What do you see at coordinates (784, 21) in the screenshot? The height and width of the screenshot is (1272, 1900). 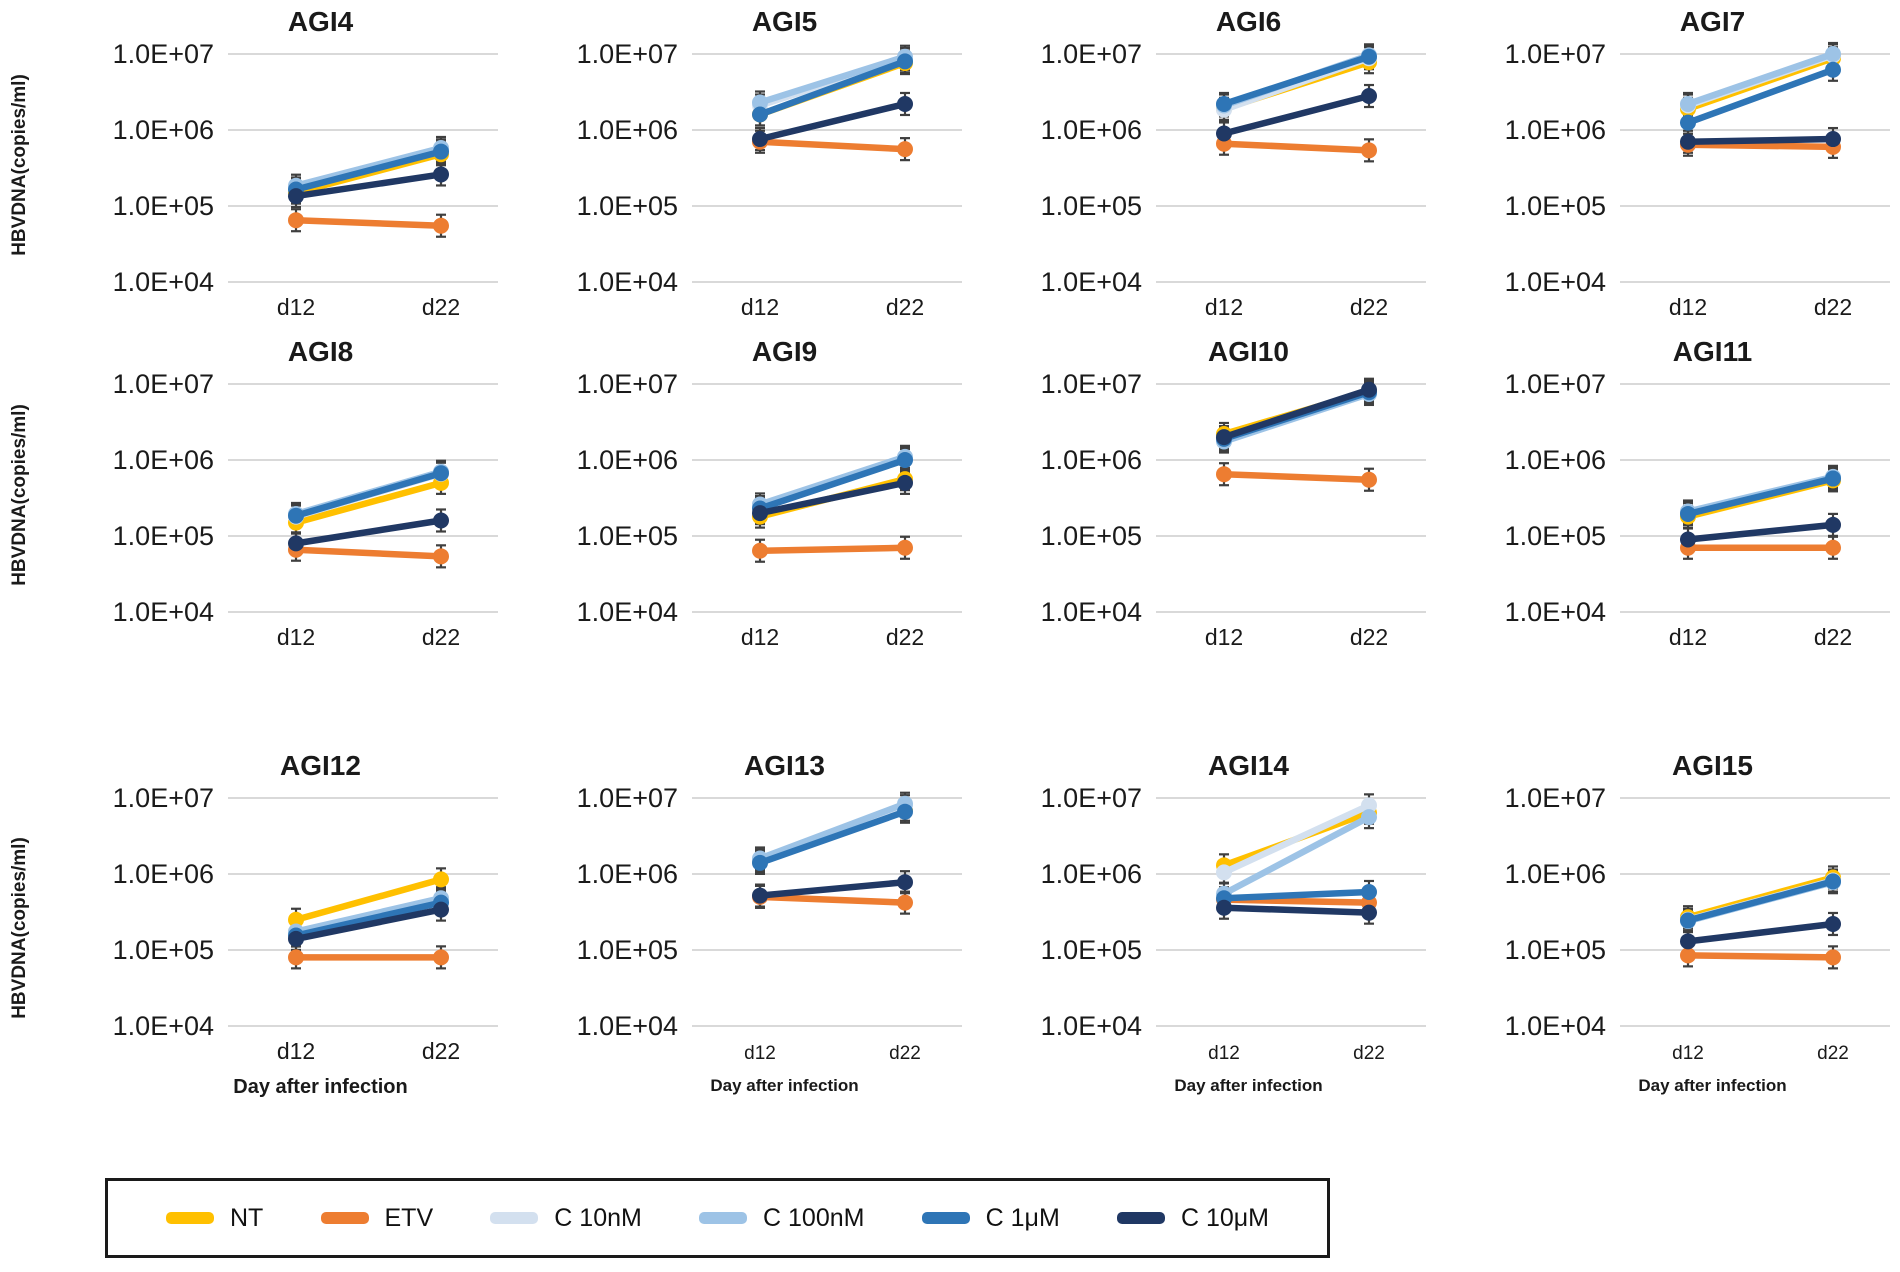 I see `chart-title: AGI5` at bounding box center [784, 21].